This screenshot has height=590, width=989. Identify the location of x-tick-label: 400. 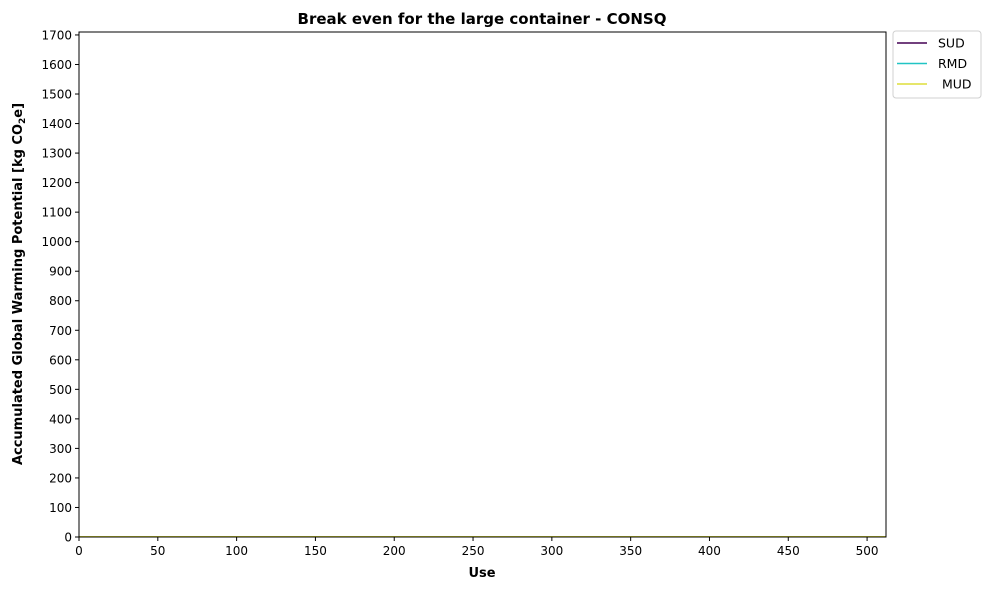
(709, 551).